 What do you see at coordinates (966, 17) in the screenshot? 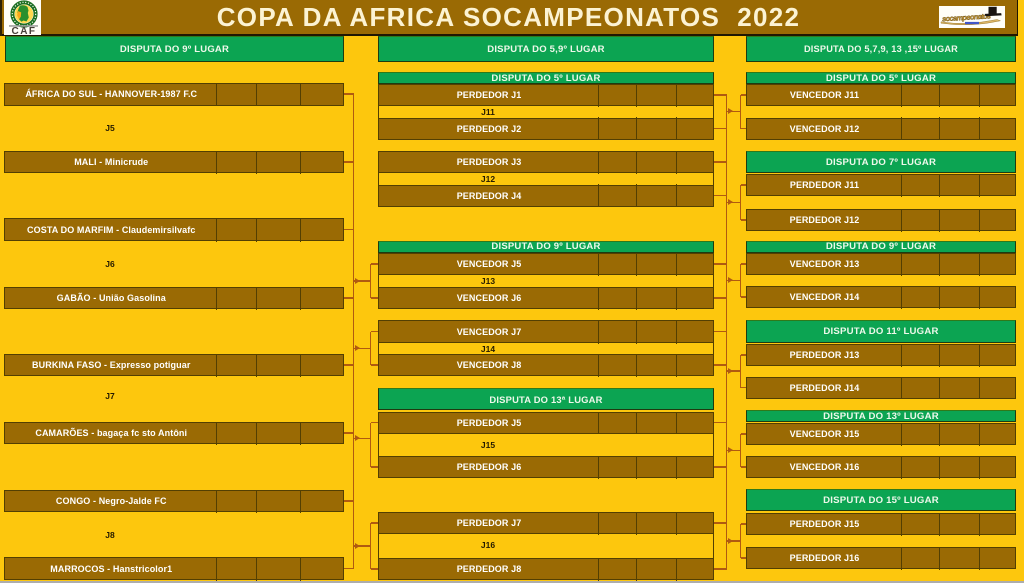
I see `svg-text: socampeonatos` at bounding box center [966, 17].